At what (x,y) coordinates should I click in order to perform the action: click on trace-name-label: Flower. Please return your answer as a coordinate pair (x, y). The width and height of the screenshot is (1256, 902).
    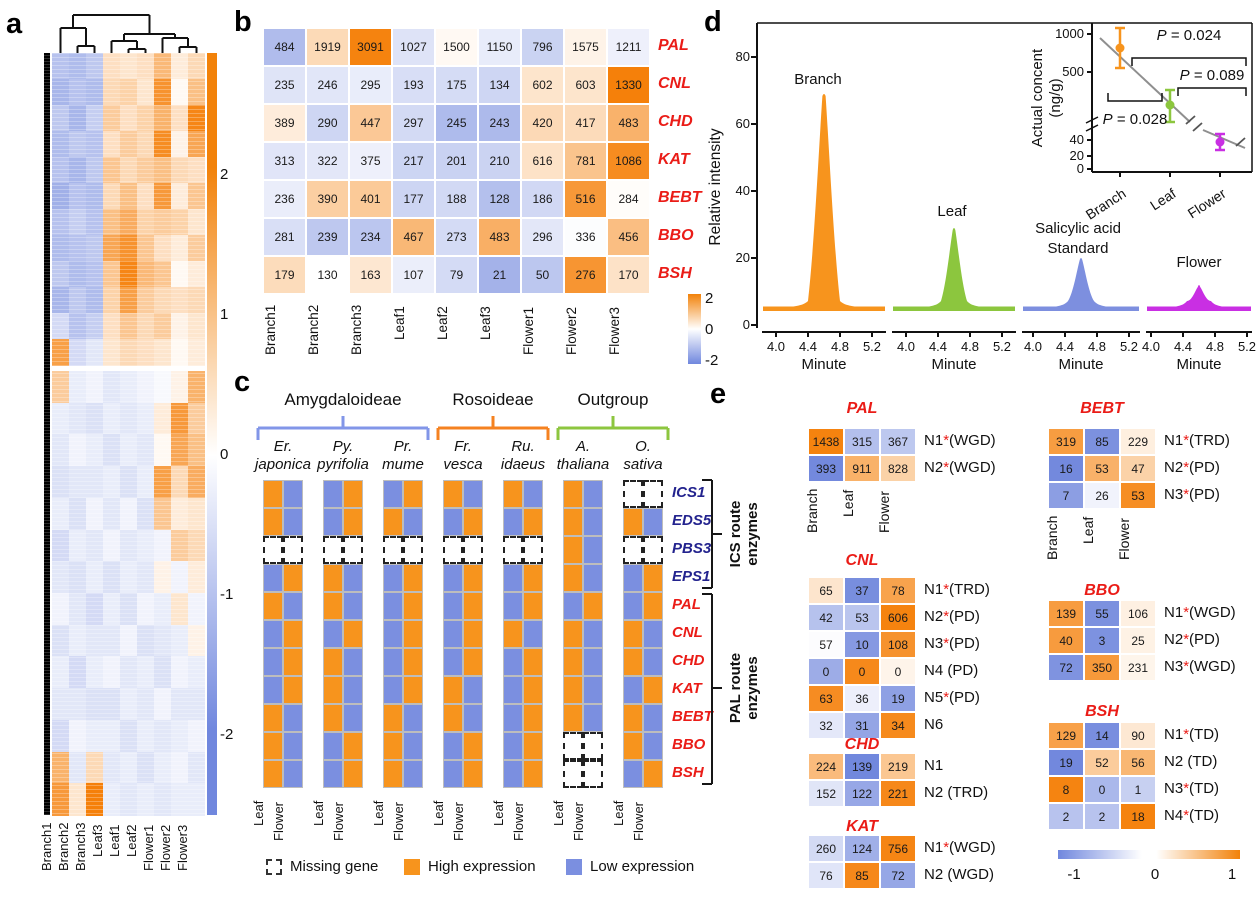
    Looking at the image, I should click on (1198, 262).